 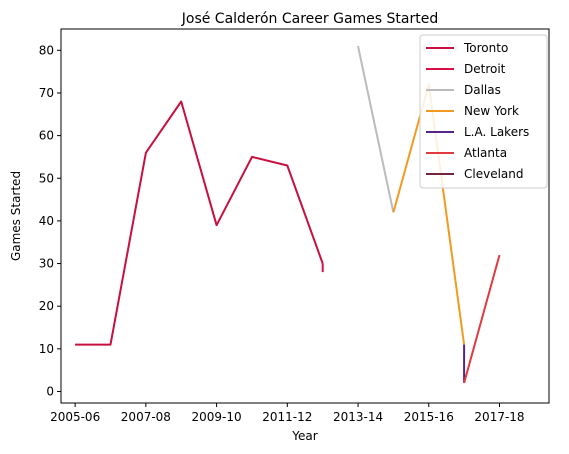 I want to click on y-tick-label: 70, so click(x=46, y=93).